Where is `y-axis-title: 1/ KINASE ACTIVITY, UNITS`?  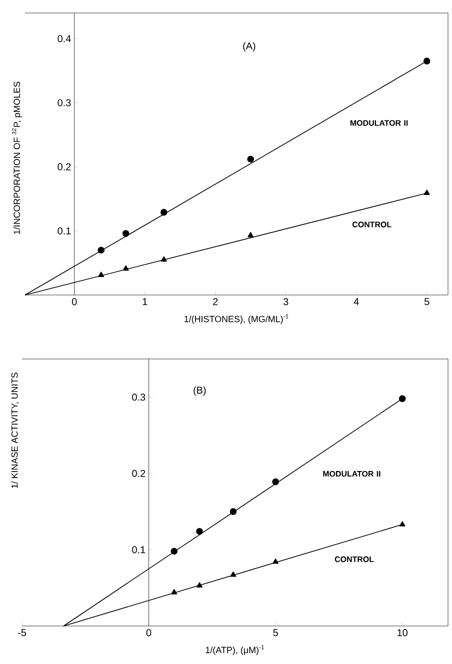
y-axis-title: 1/ KINASE ACTIVITY, UNITS is located at coordinates (15, 430).